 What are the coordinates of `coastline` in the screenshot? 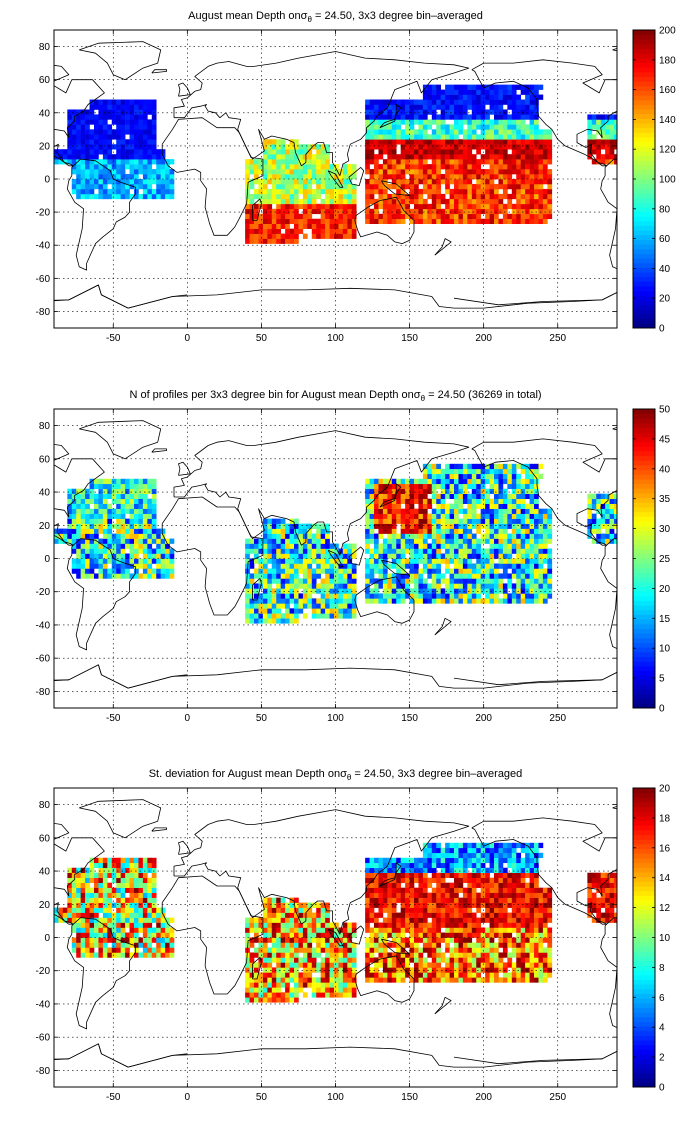 It's located at (159, 450).